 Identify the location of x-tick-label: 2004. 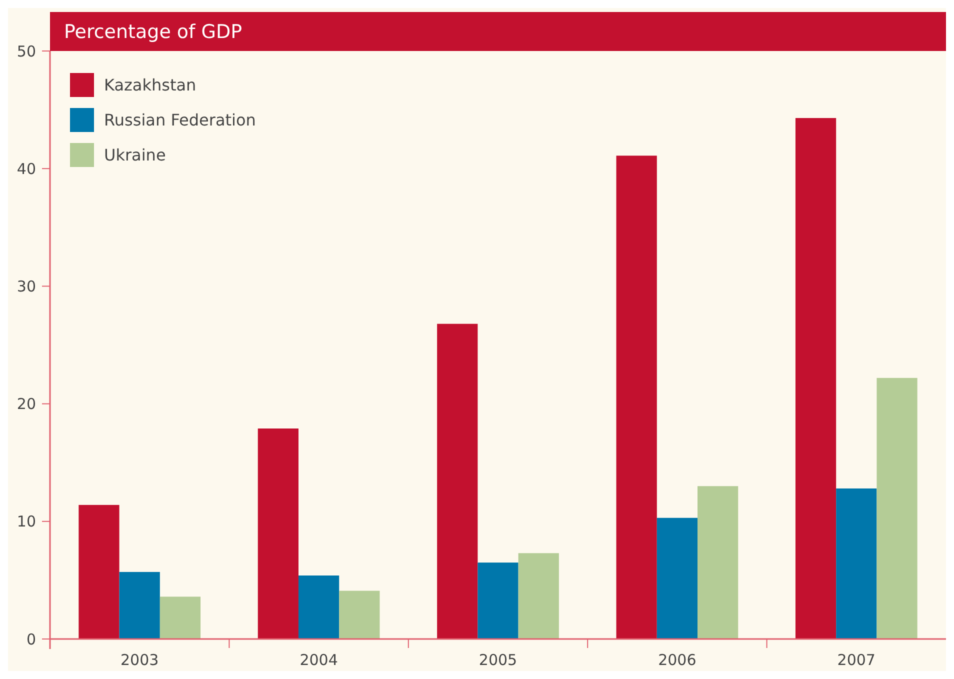
(319, 660).